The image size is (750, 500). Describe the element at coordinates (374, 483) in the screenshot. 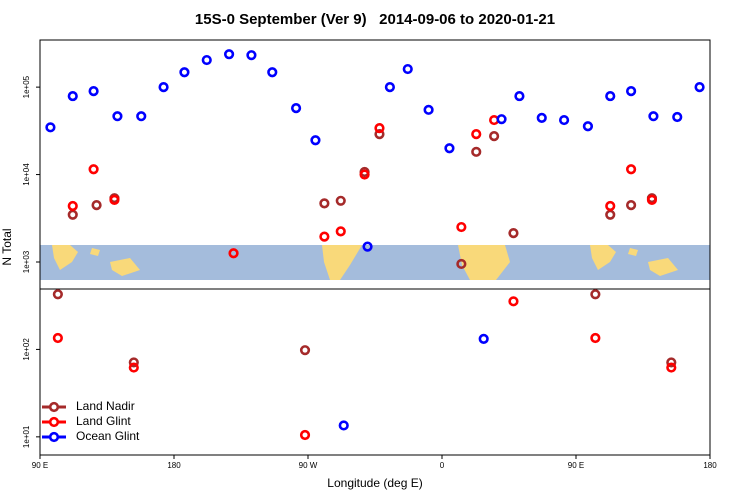

I see `x-axis-label: Longitude (deg E)` at that location.